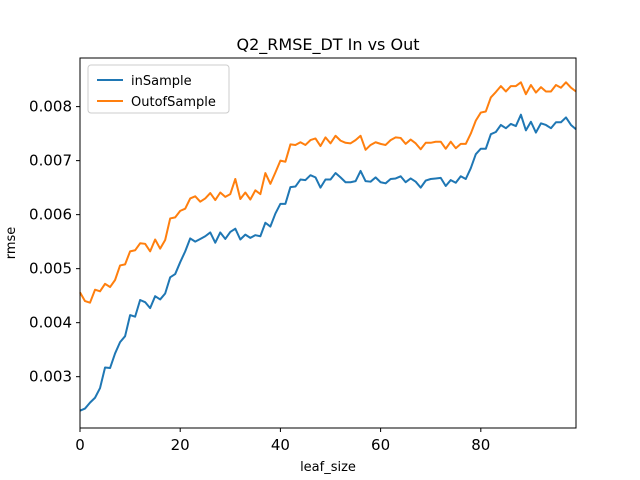 This screenshot has height=480, width=640. I want to click on y-tick-label: 0.007, so click(50, 161).